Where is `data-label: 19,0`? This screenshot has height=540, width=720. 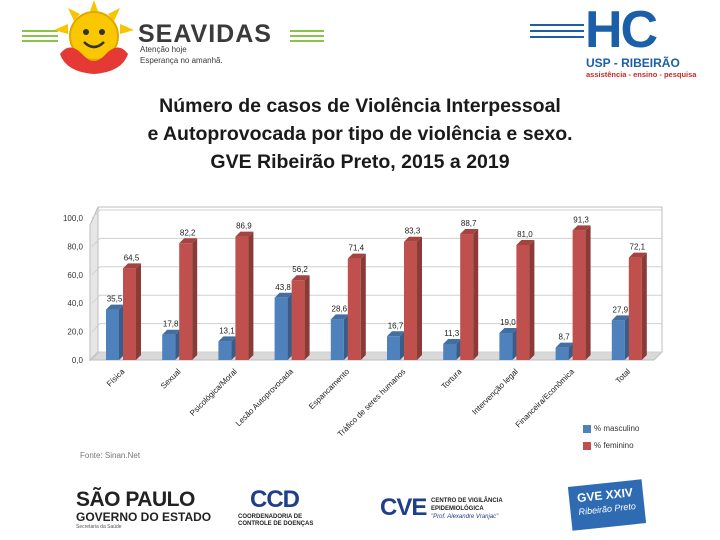
data-label: 19,0 is located at coordinates (508, 322).